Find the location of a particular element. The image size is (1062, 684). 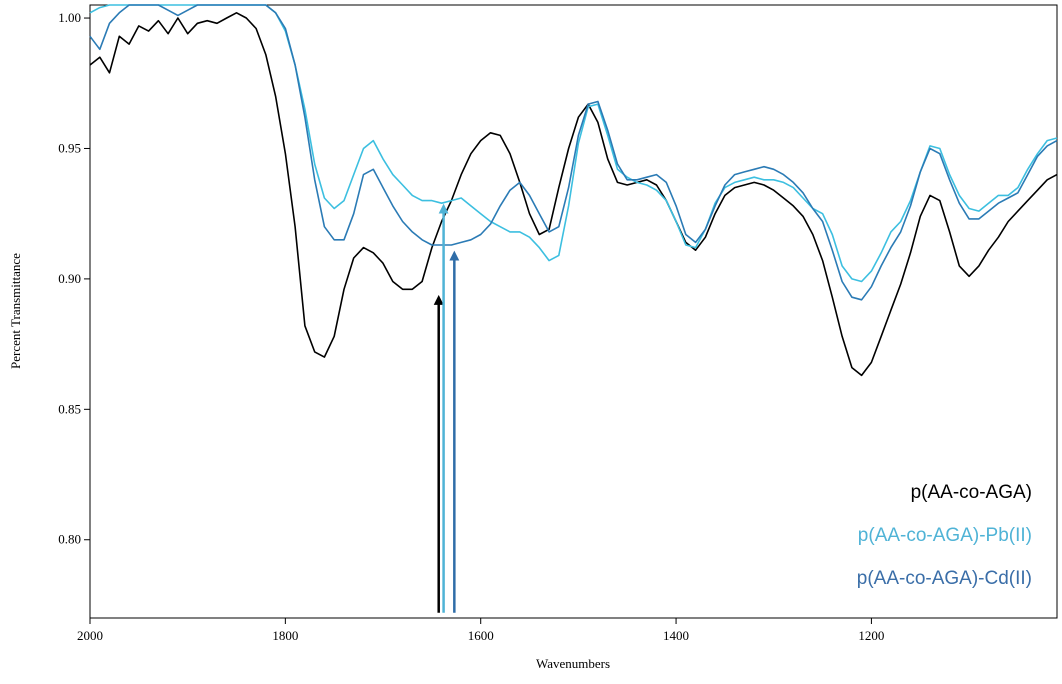

x-tick-label-1400: 1400 is located at coordinates (676, 635).